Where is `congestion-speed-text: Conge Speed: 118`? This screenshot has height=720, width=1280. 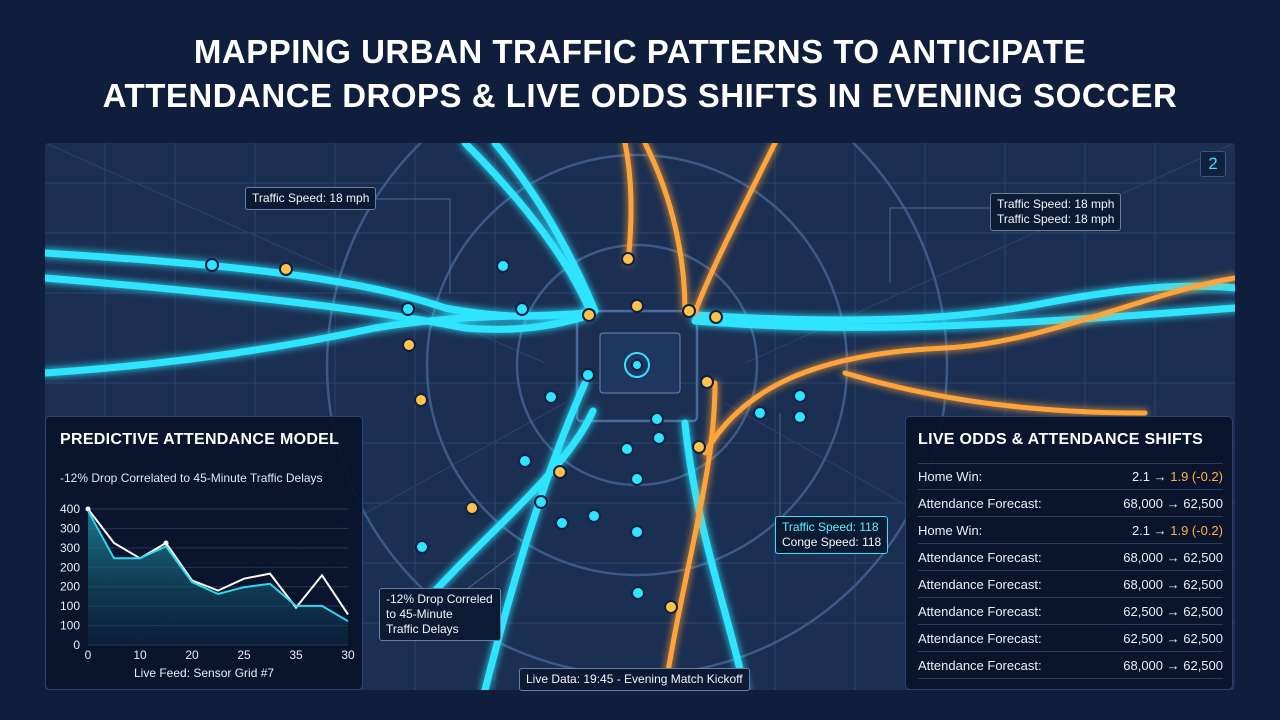
congestion-speed-text: Conge Speed: 118 is located at coordinates (832, 542).